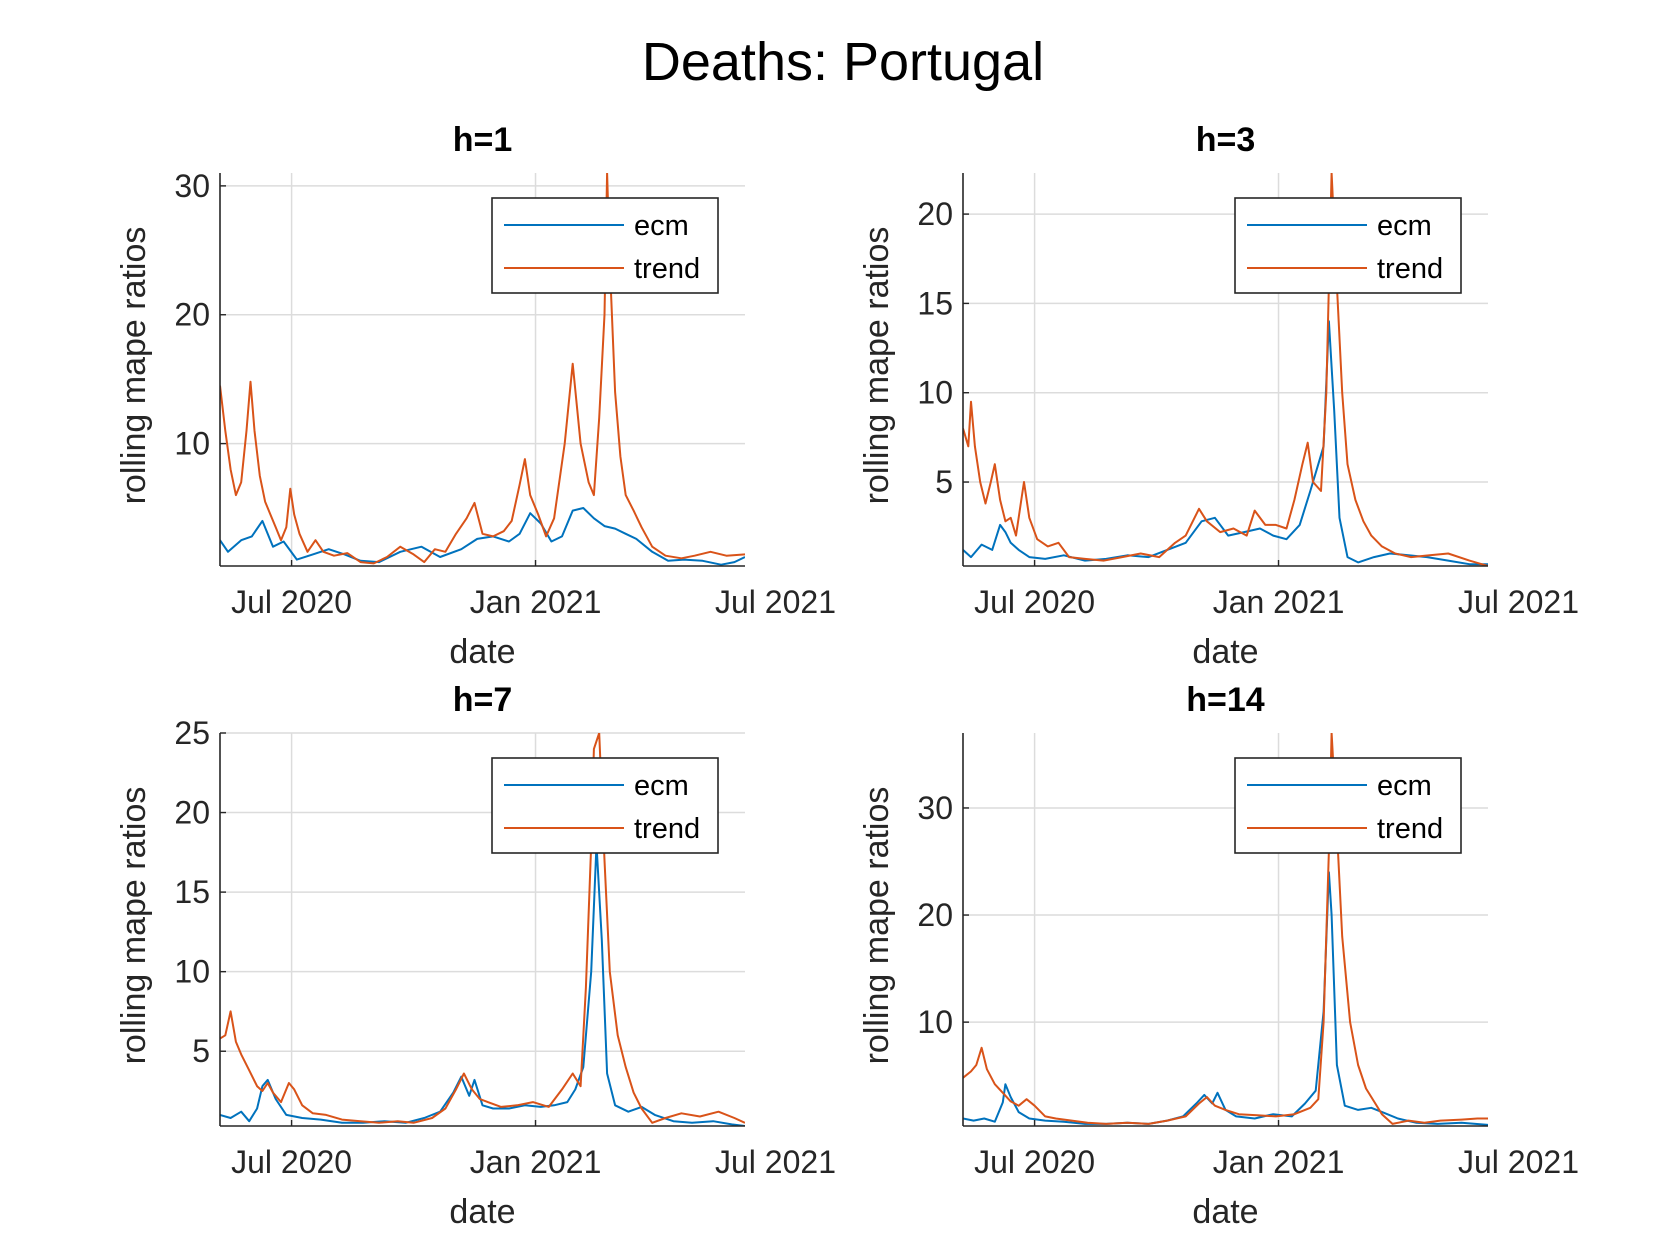 Image resolution: width=1680 pixels, height=1260 pixels. Describe the element at coordinates (843, 62) in the screenshot. I see `figure-title: Deaths: Portugal` at that location.